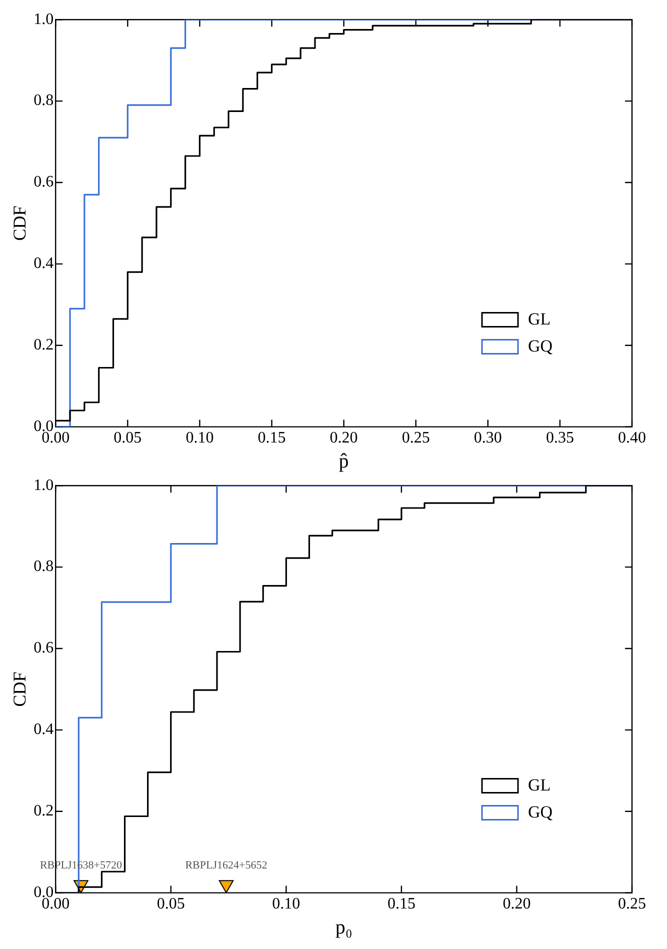  I want to click on annotation: RBPLJ1624+5652, so click(226, 866).